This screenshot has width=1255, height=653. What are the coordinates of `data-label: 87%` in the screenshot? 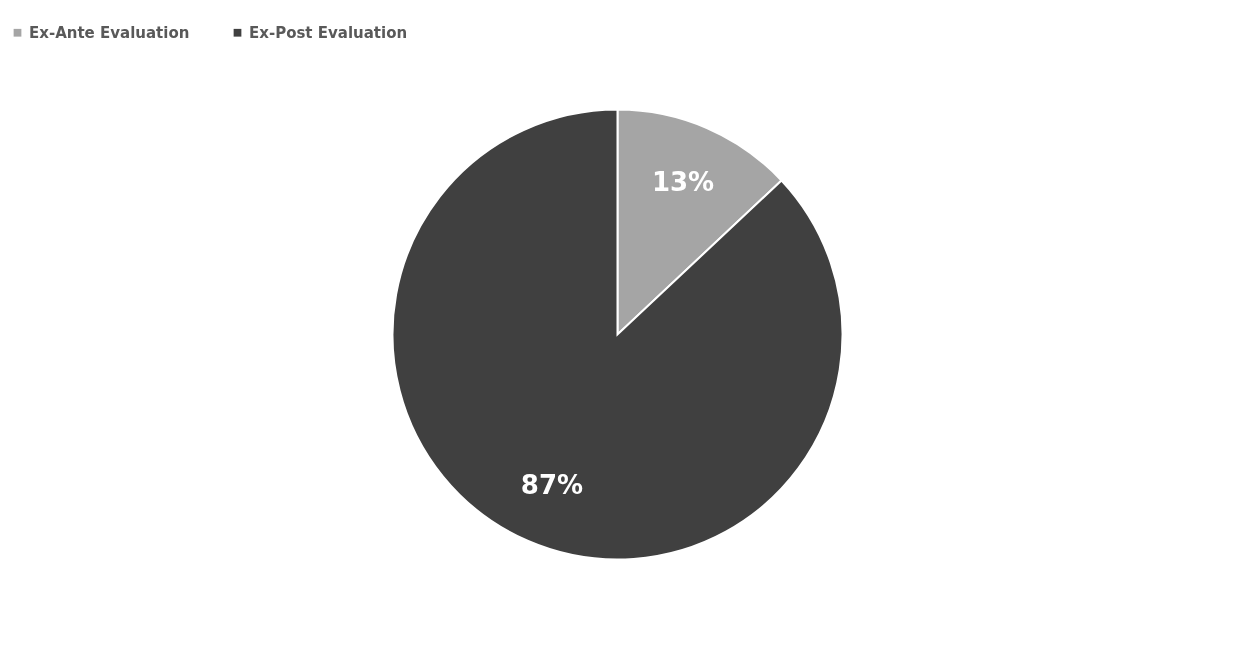 It's located at (552, 484).